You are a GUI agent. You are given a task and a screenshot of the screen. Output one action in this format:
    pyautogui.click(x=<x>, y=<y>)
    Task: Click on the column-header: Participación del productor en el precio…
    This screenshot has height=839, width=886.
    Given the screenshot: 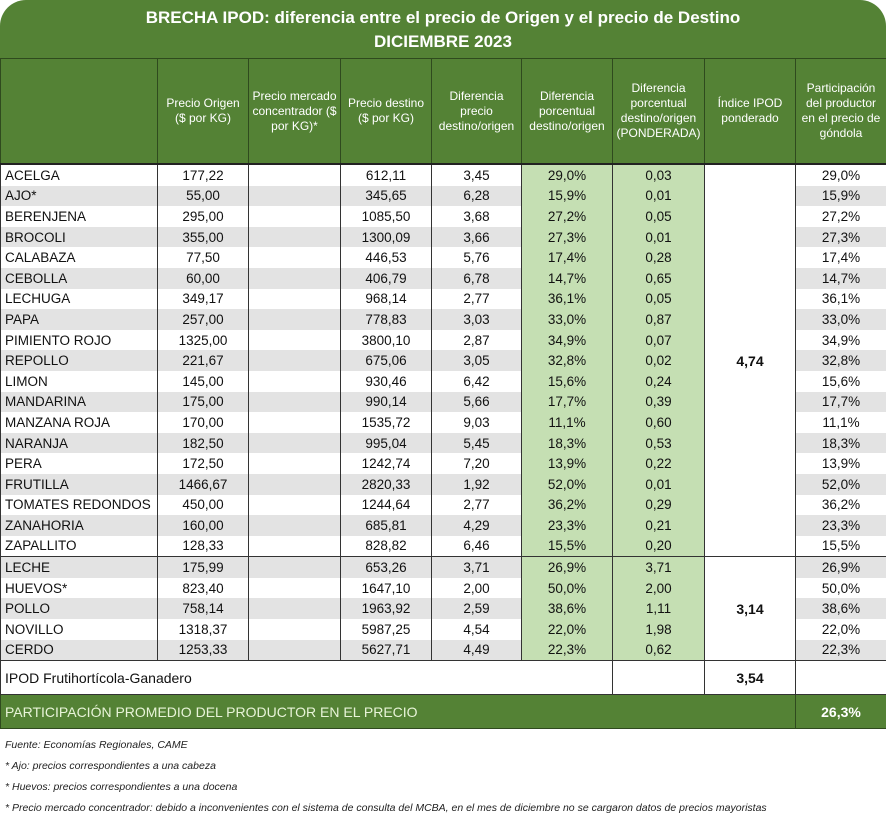 What is the action you would take?
    pyautogui.click(x=840, y=111)
    